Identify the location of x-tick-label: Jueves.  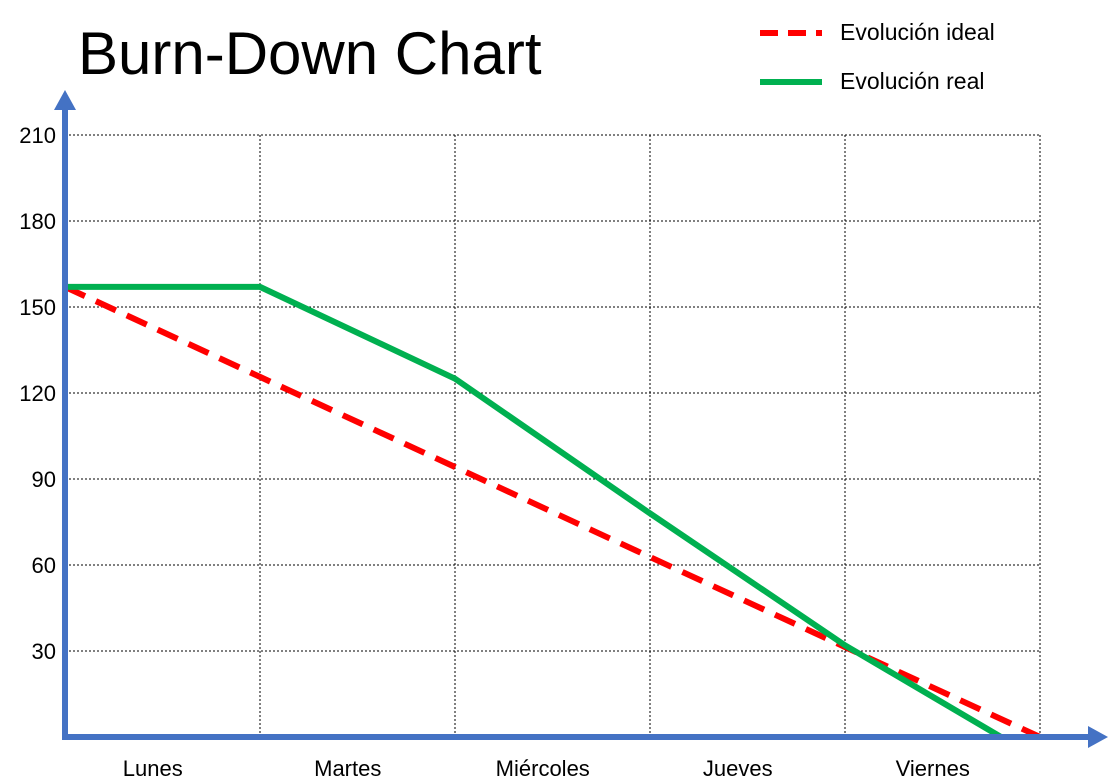
(738, 768).